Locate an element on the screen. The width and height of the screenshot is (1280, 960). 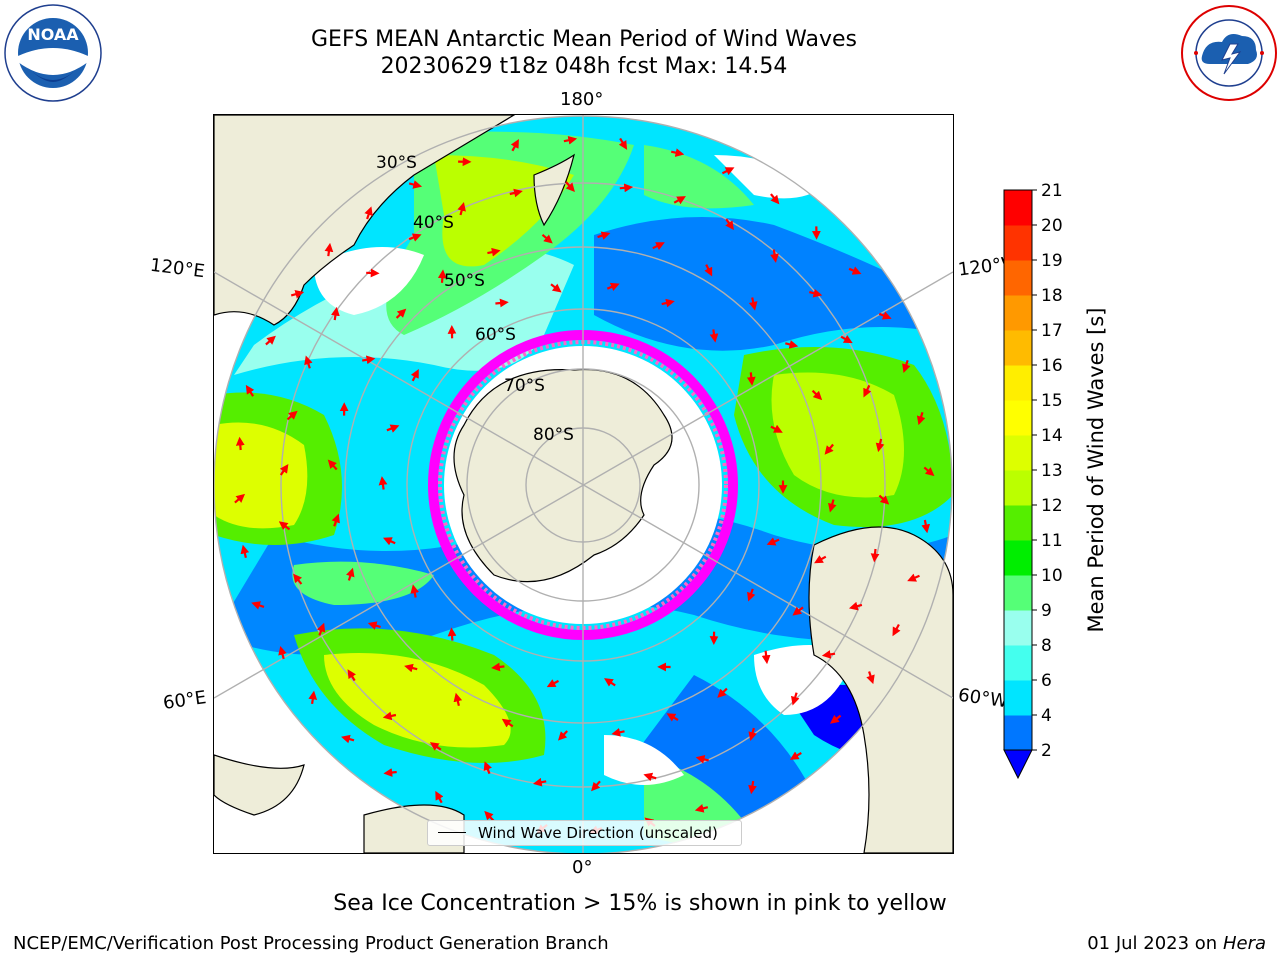
colorbar-tick-label: 13 is located at coordinates (1052, 471).